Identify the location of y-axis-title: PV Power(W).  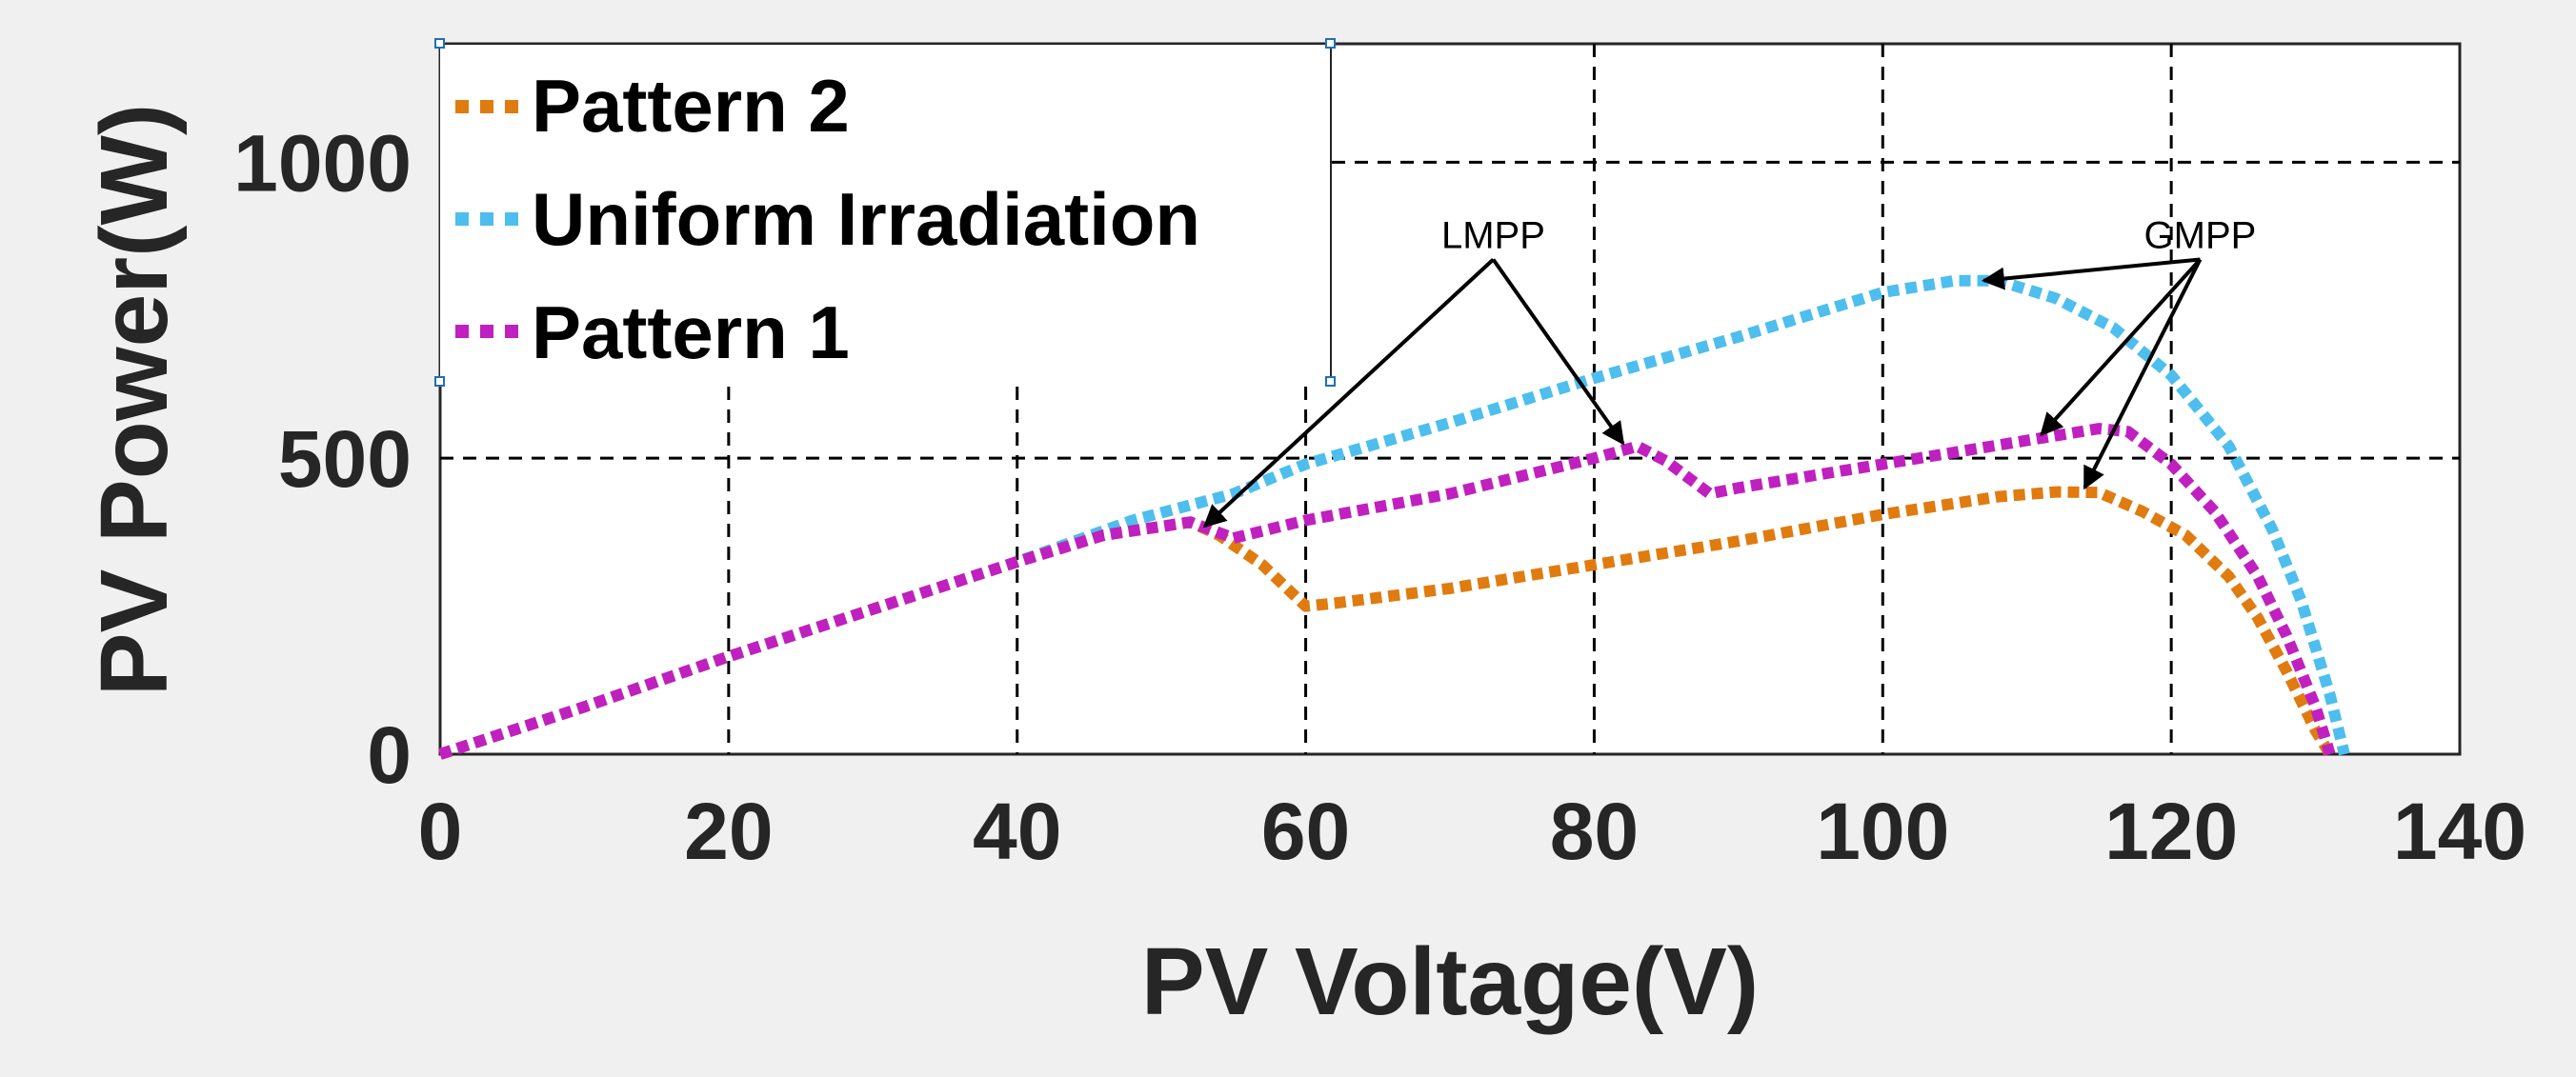
(134, 400).